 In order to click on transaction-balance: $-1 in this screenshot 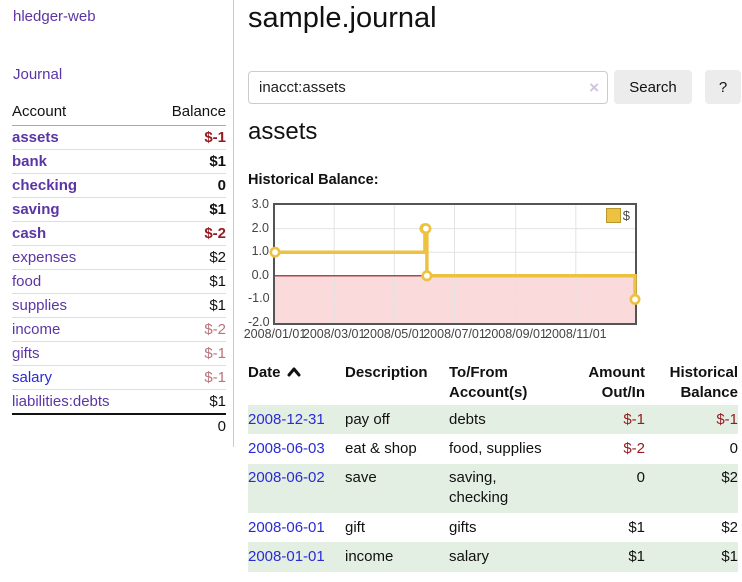, I will do `click(727, 419)`.